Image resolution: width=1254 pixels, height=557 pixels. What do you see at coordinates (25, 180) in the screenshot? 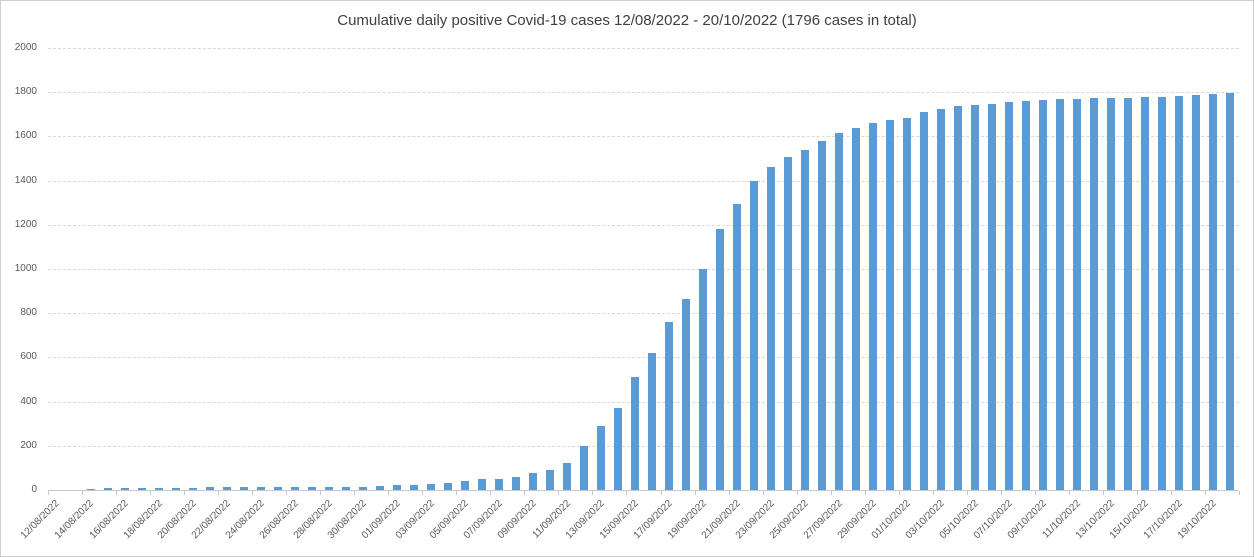
I see `y-tick-label: 1400` at bounding box center [25, 180].